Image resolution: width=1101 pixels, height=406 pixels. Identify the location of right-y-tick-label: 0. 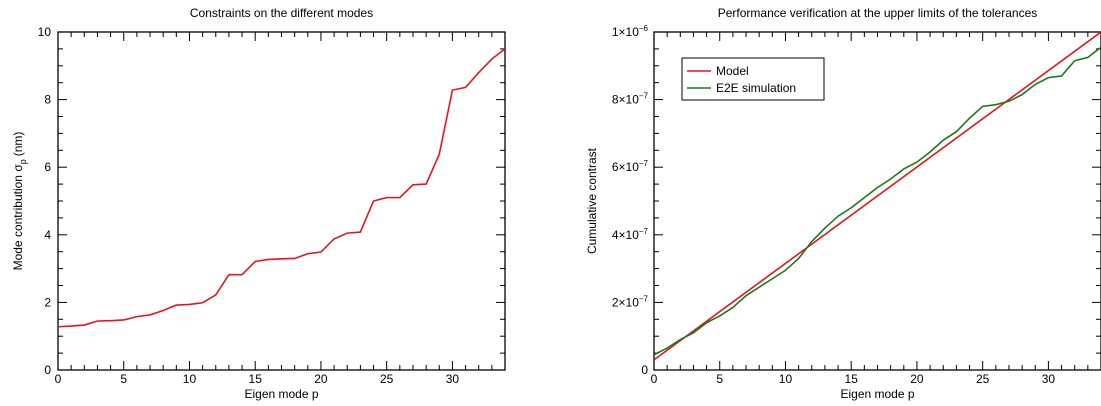
(644, 370).